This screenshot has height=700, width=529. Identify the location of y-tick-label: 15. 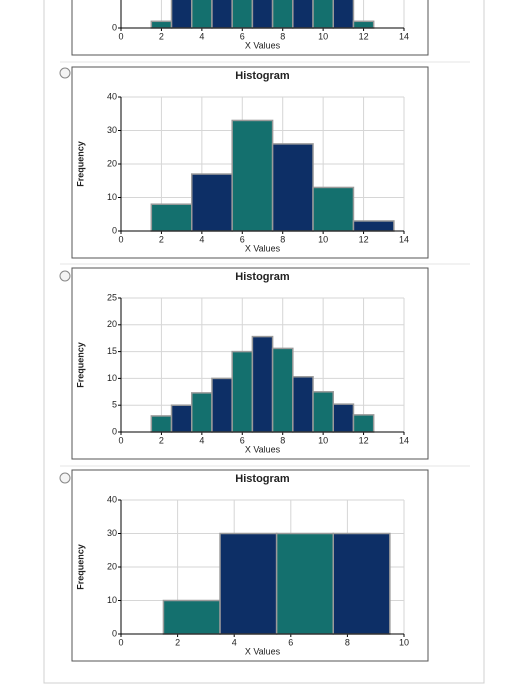
(112, 351).